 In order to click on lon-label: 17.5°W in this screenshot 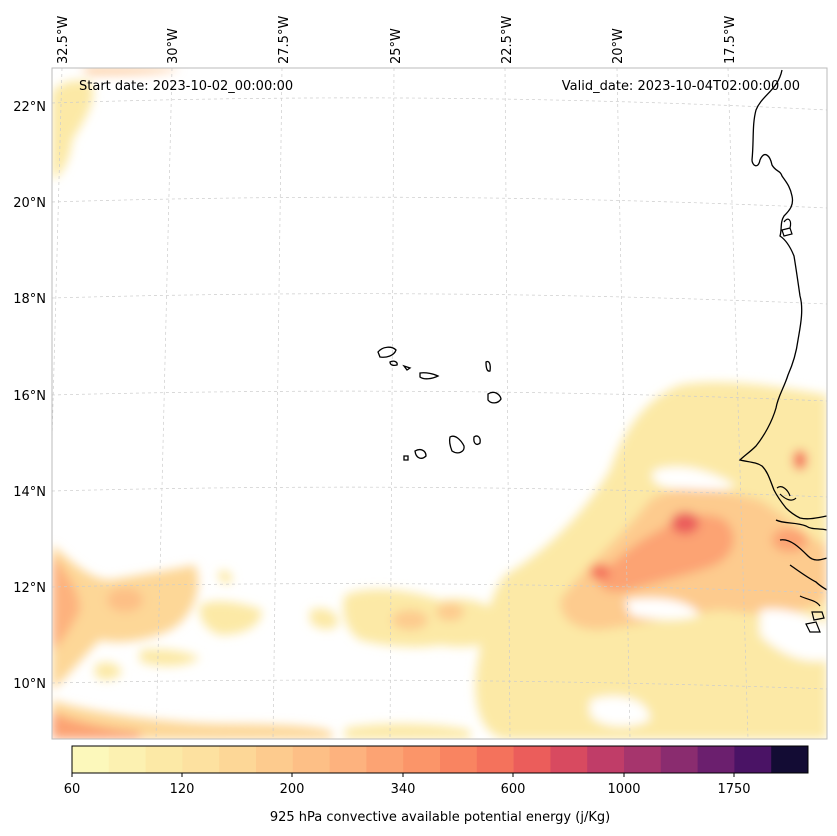, I will do `click(730, 40)`.